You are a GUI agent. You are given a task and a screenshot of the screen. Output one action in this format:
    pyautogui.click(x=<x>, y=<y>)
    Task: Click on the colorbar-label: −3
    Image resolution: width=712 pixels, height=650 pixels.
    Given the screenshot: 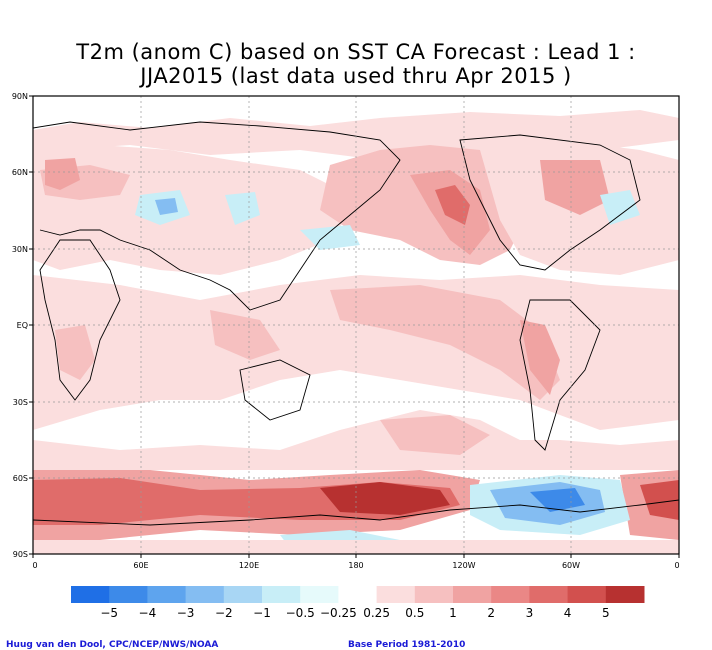 What is the action you would take?
    pyautogui.click(x=186, y=613)
    